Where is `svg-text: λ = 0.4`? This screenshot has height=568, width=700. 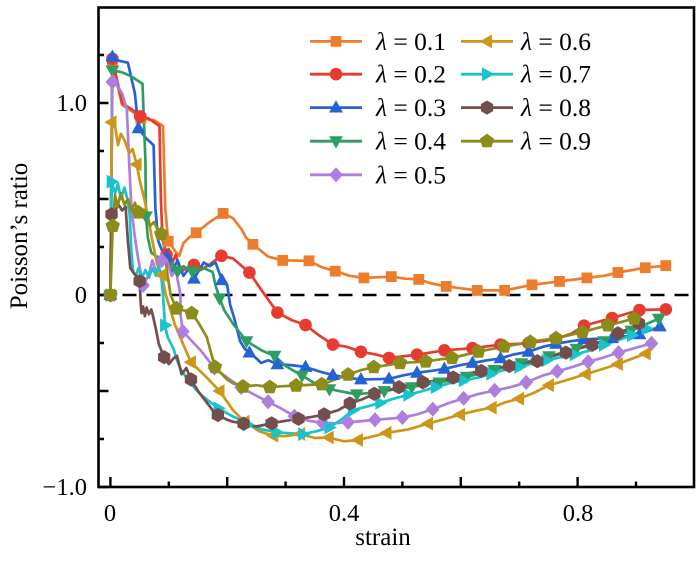
svg-text: λ = 0.4 is located at coordinates (410, 141).